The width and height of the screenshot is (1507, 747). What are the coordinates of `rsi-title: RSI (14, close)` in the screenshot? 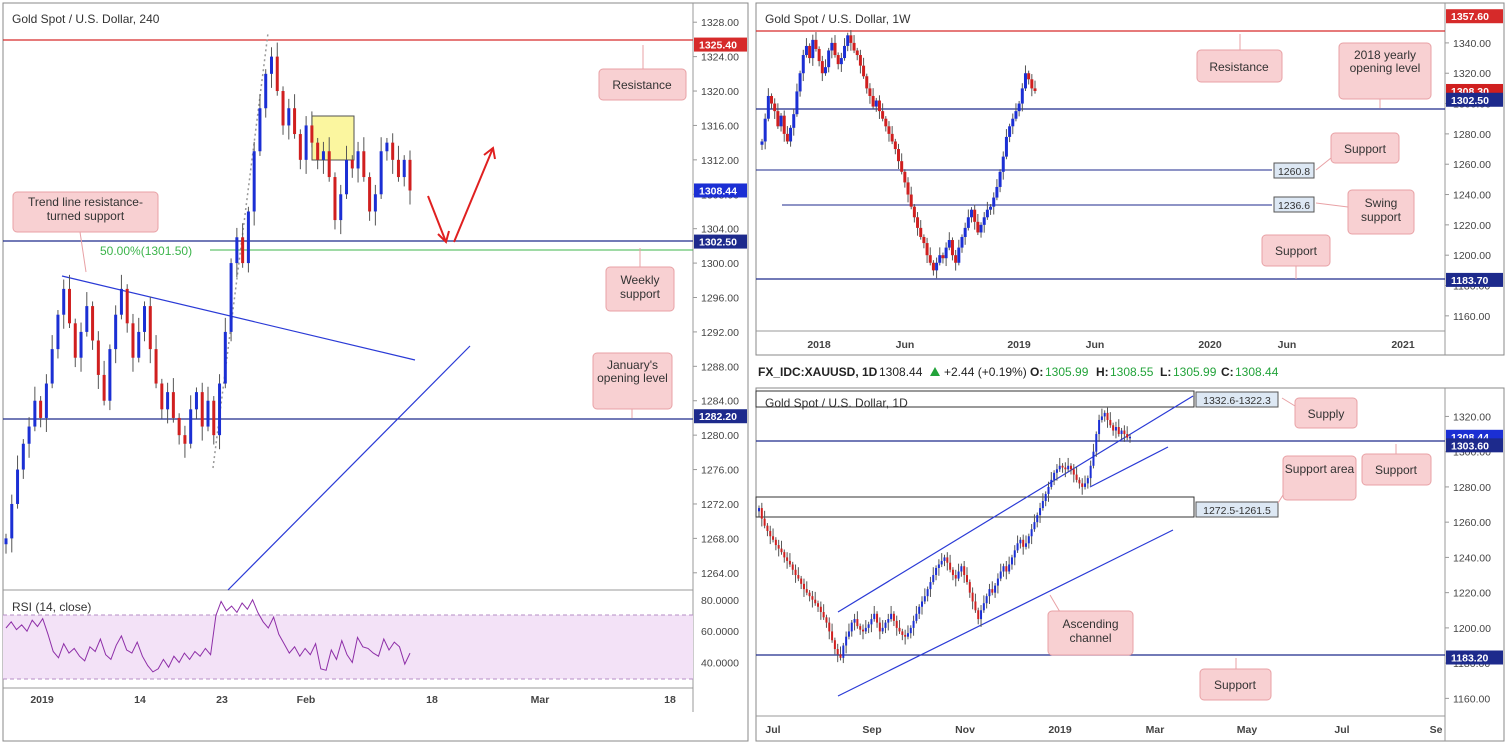 It's located at (51, 607).